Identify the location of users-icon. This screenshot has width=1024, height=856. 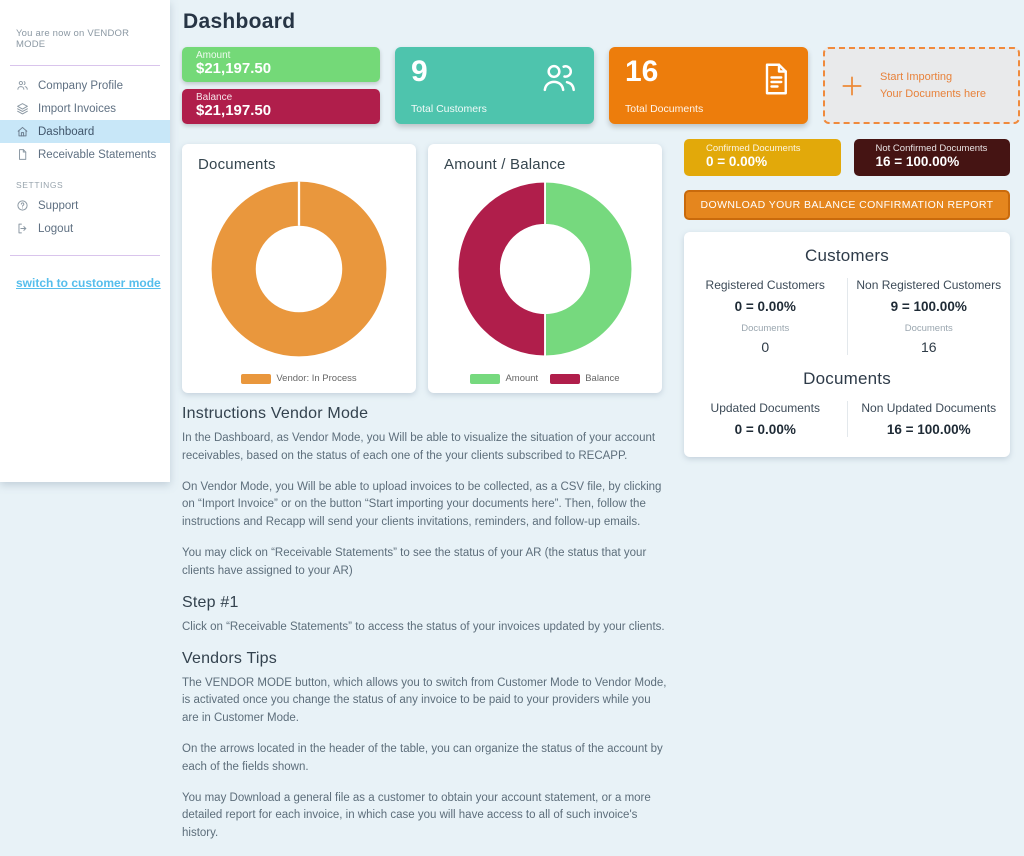
(22, 85).